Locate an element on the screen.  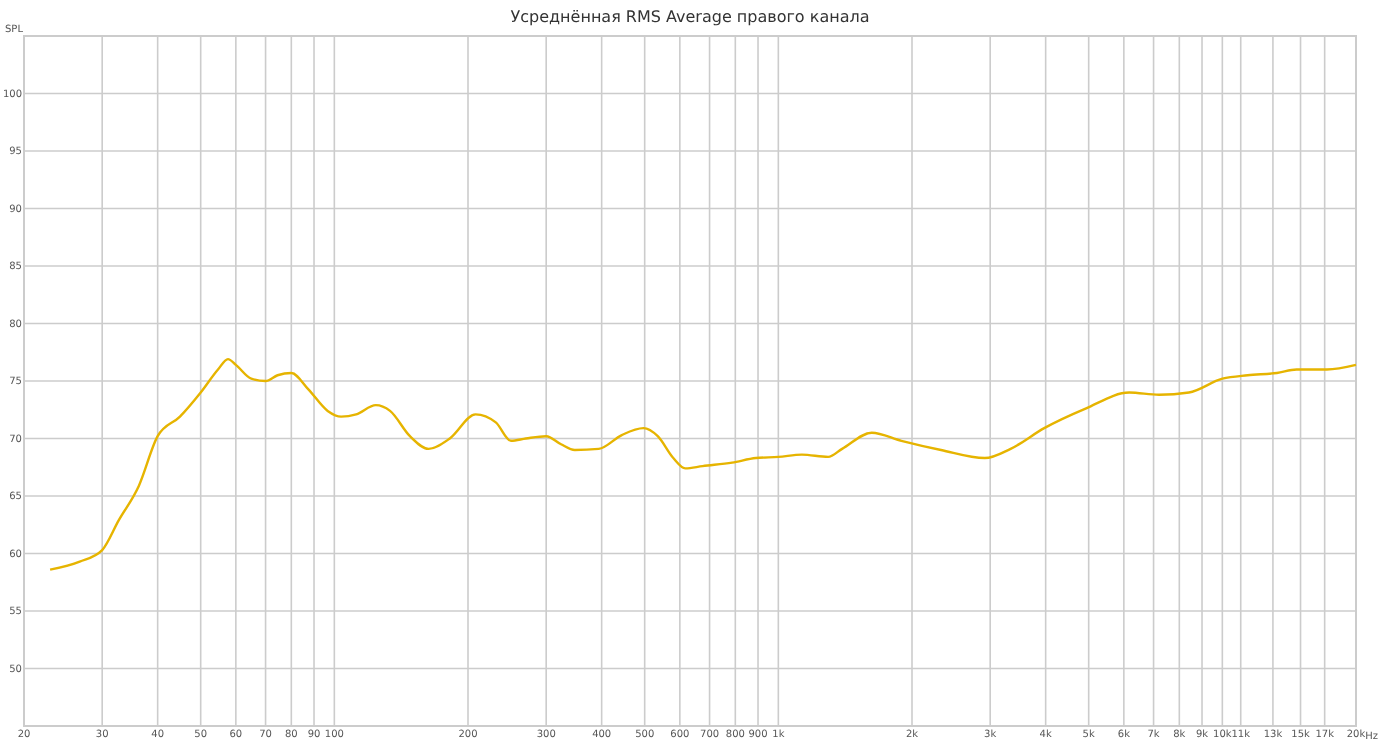
chart-title: Усреднённая RMS Average правого канала is located at coordinates (690, 17).